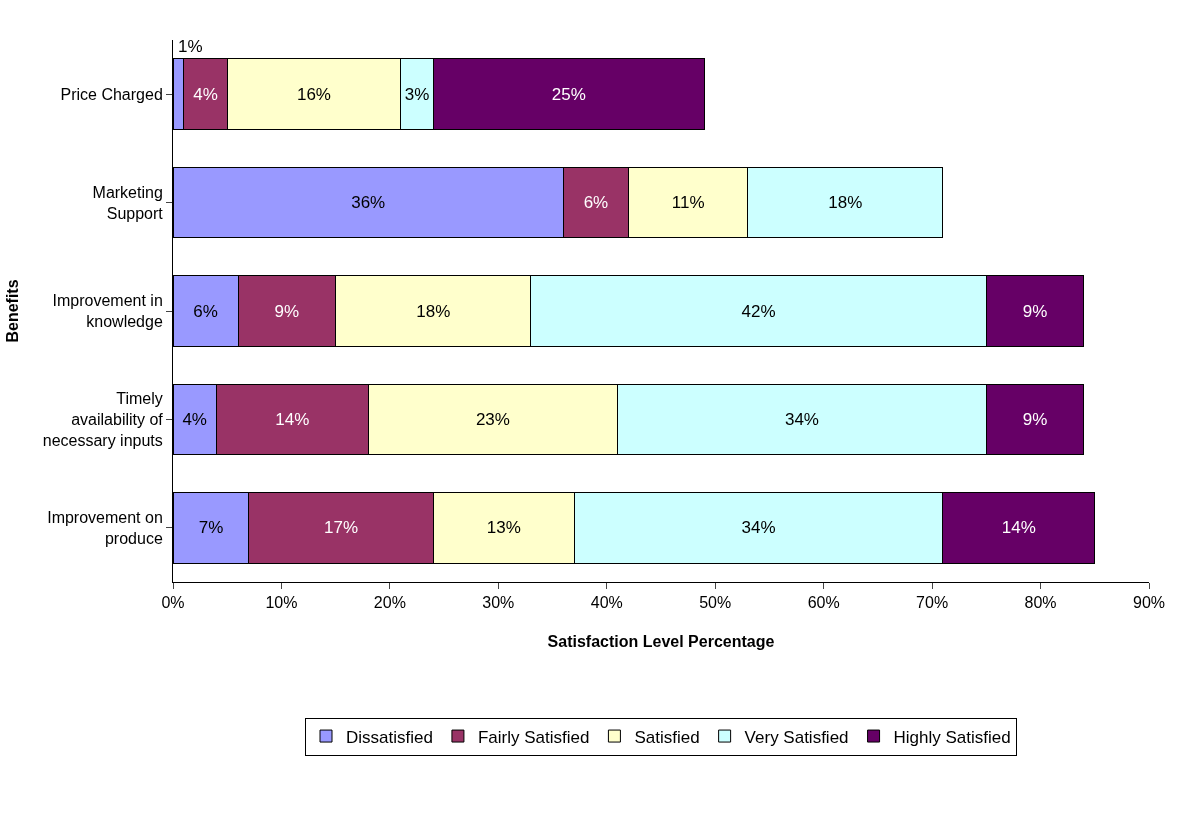 The height and width of the screenshot is (832, 1179). Describe the element at coordinates (103, 419) in the screenshot. I see `y-tick-label: Timely availability of necessary inputs` at that location.